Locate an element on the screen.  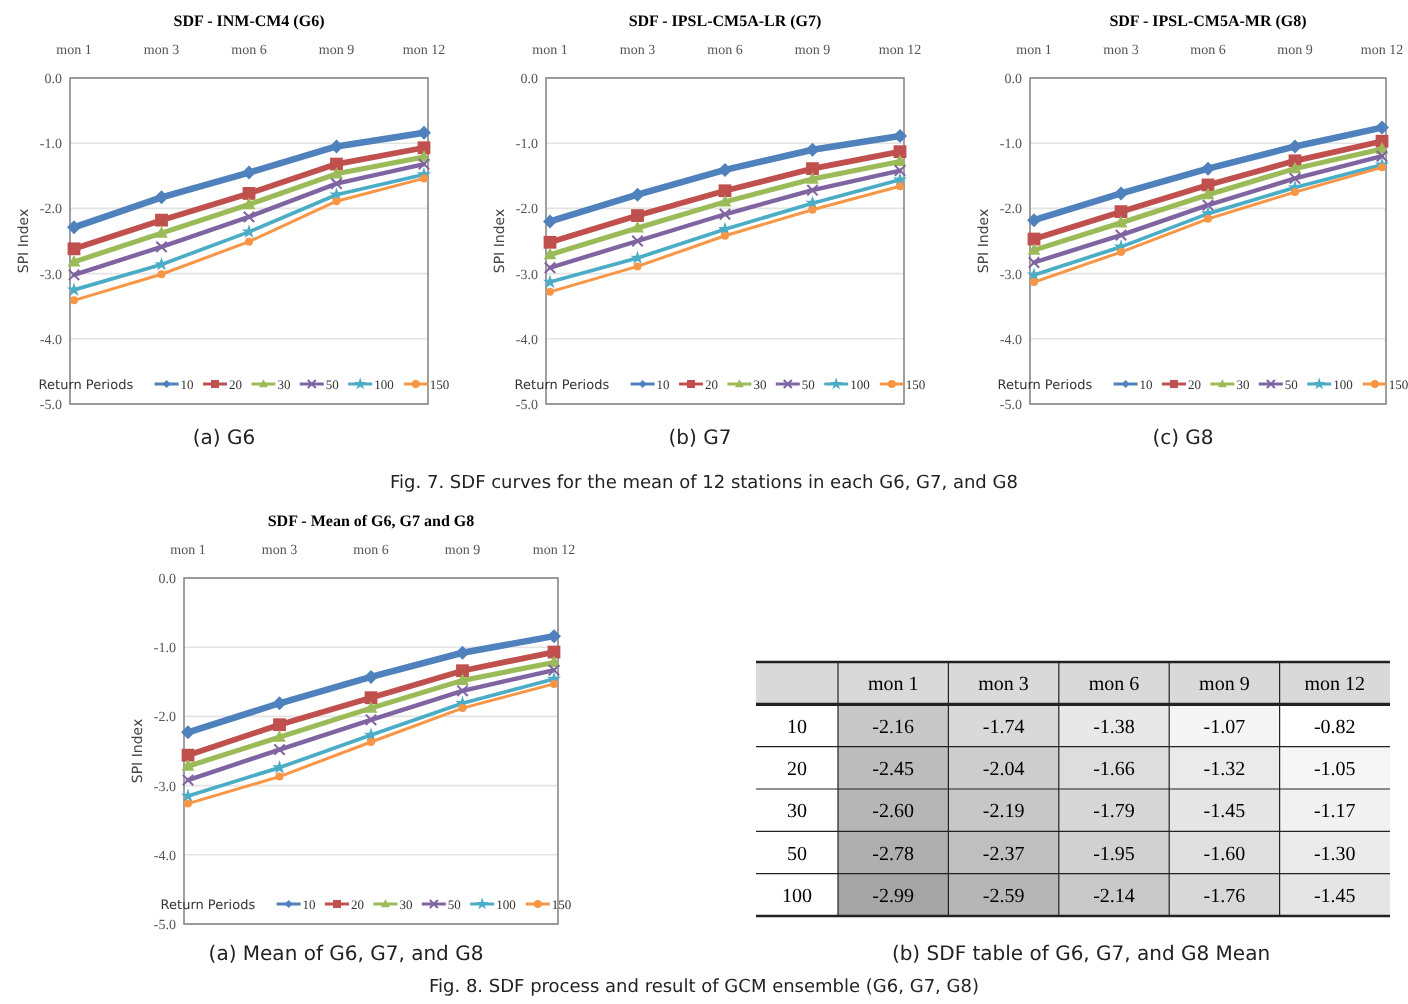
data-label: -2.78 is located at coordinates (893, 854).